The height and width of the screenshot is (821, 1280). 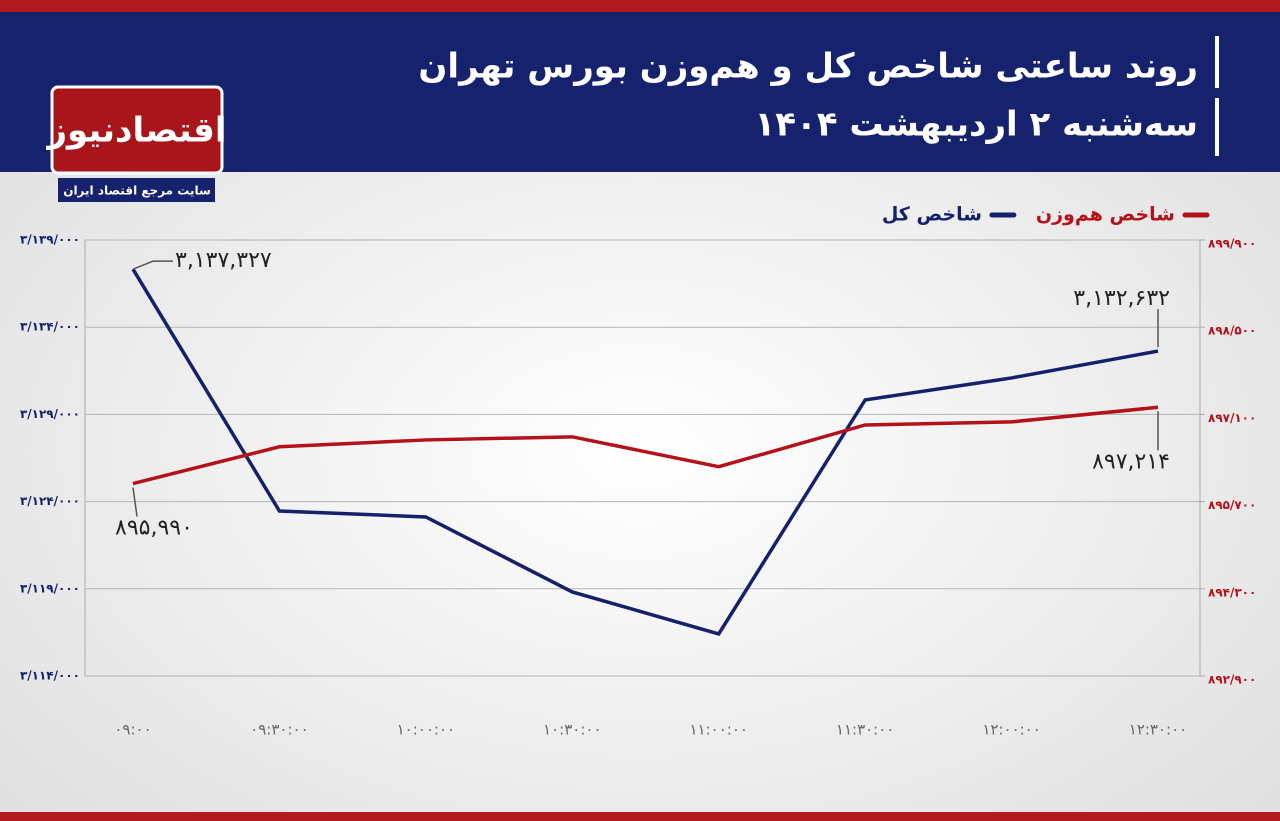 I want to click on x-tick-label: ۱۲:۰۰:۰۰, so click(x=1011, y=730).